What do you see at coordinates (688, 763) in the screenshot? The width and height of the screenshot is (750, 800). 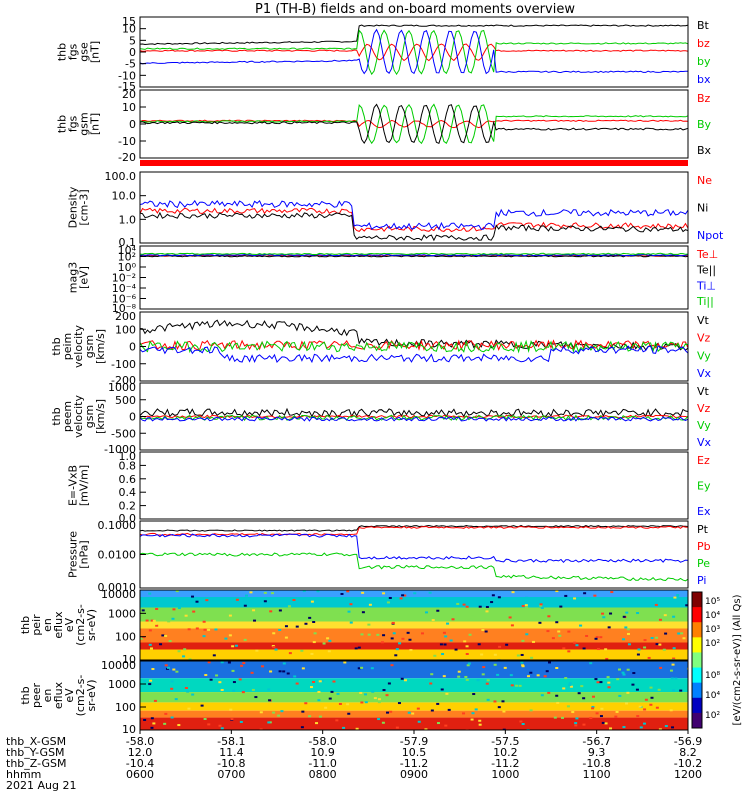 I see `x-tick-label: -10.2` at bounding box center [688, 763].